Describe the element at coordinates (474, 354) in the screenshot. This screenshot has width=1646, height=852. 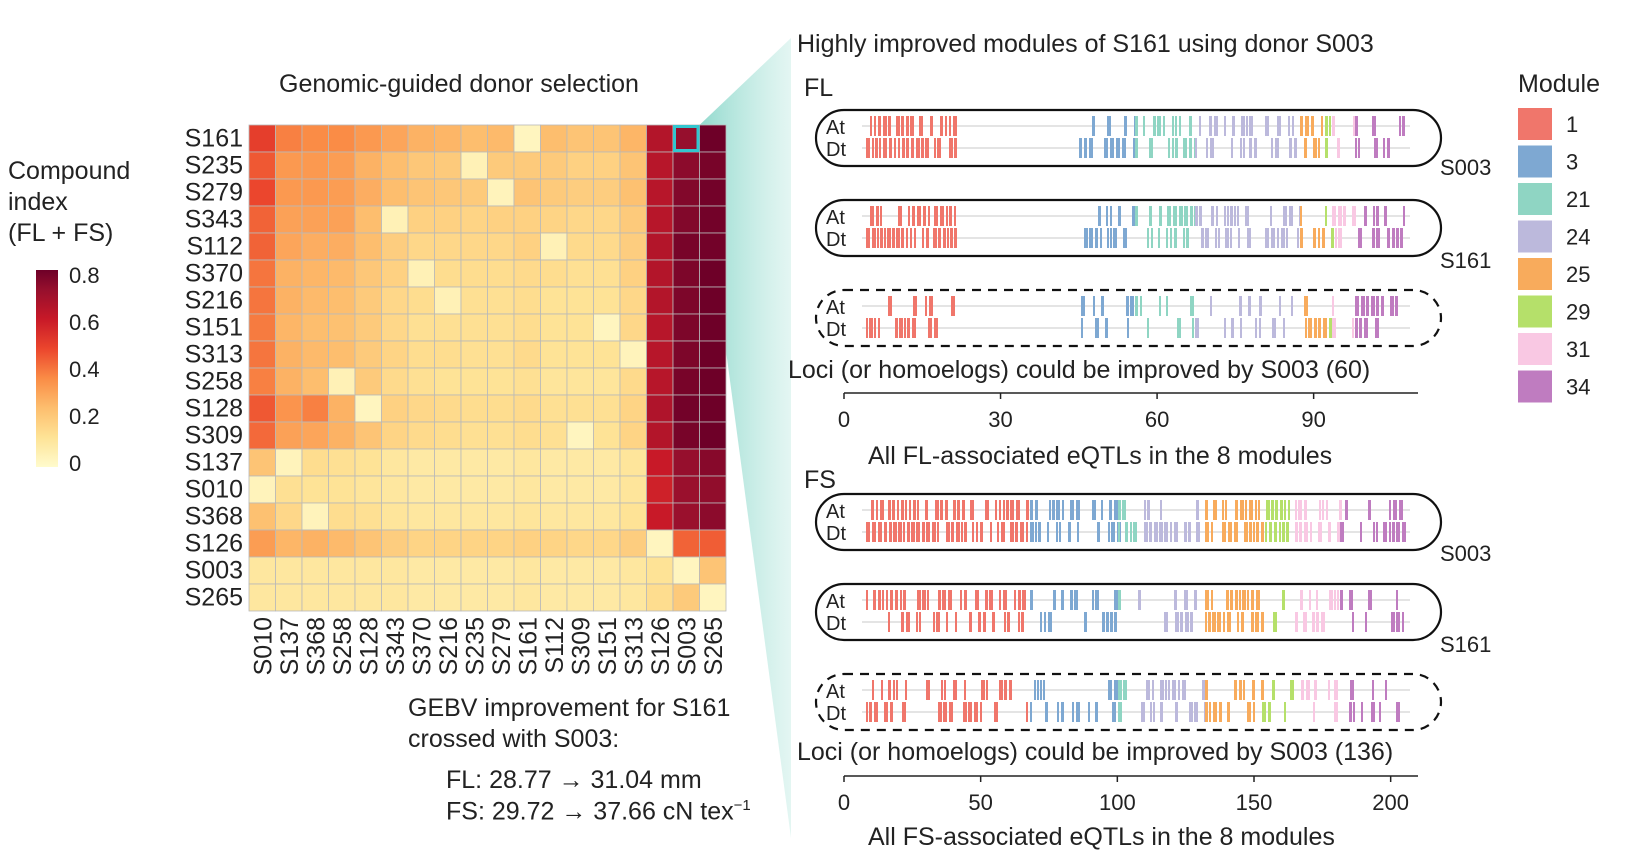
I see `heatmap-cell-S313-S235` at that location.